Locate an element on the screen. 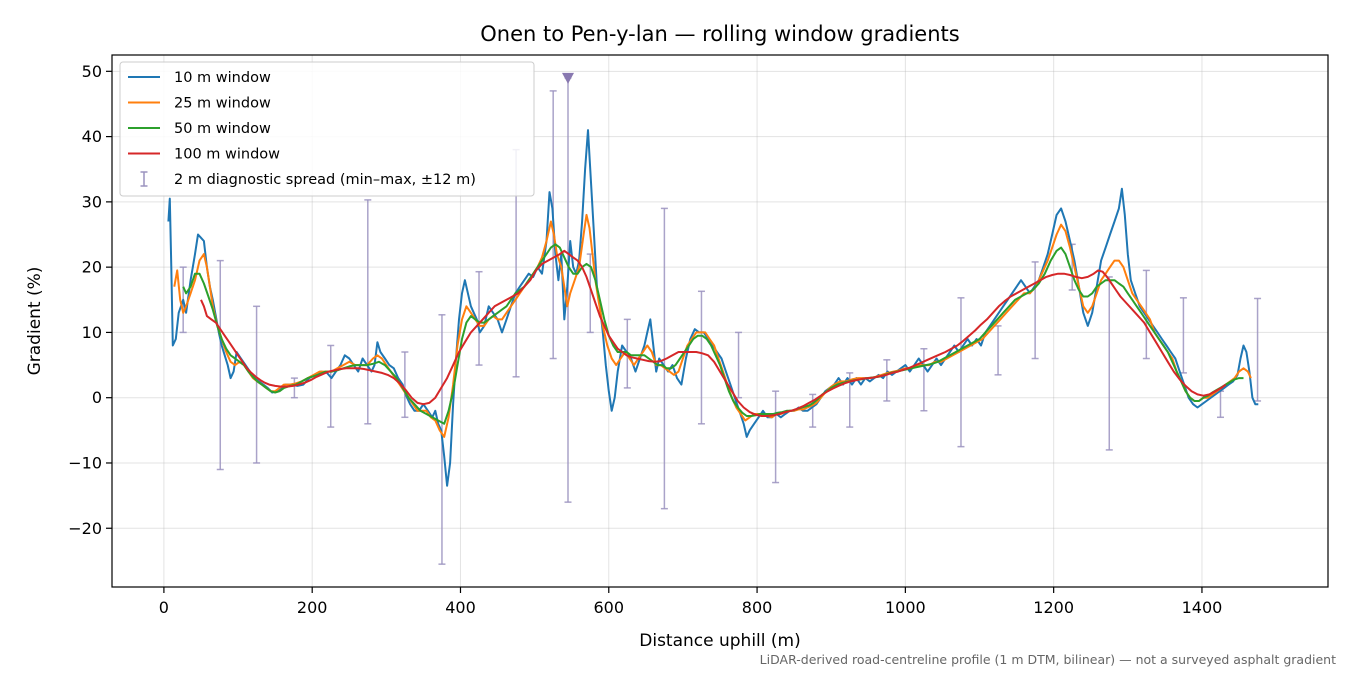  y-axis-ticks: −20 −10 0 10 20 30 40 50 is located at coordinates (90, 300).